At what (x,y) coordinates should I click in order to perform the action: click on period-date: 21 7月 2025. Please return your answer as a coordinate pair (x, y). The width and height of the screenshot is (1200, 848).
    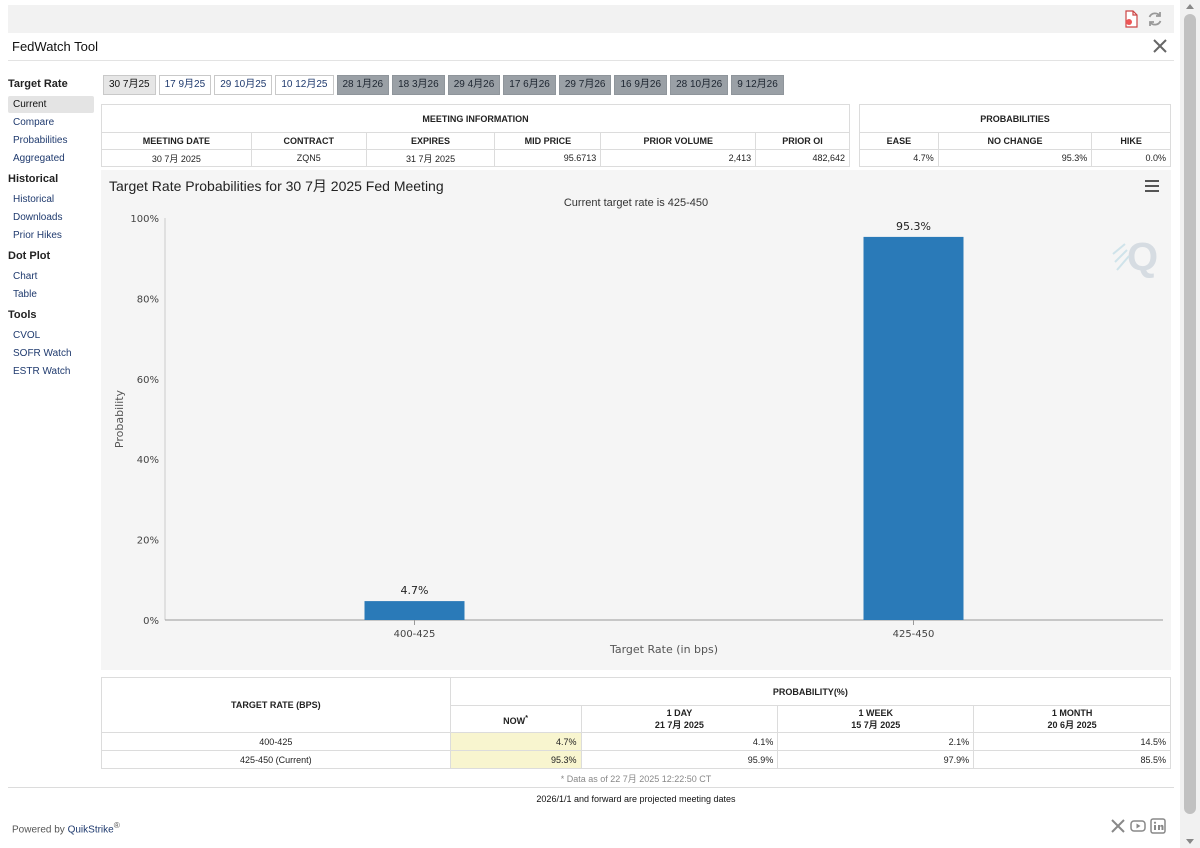
    Looking at the image, I should click on (679, 724).